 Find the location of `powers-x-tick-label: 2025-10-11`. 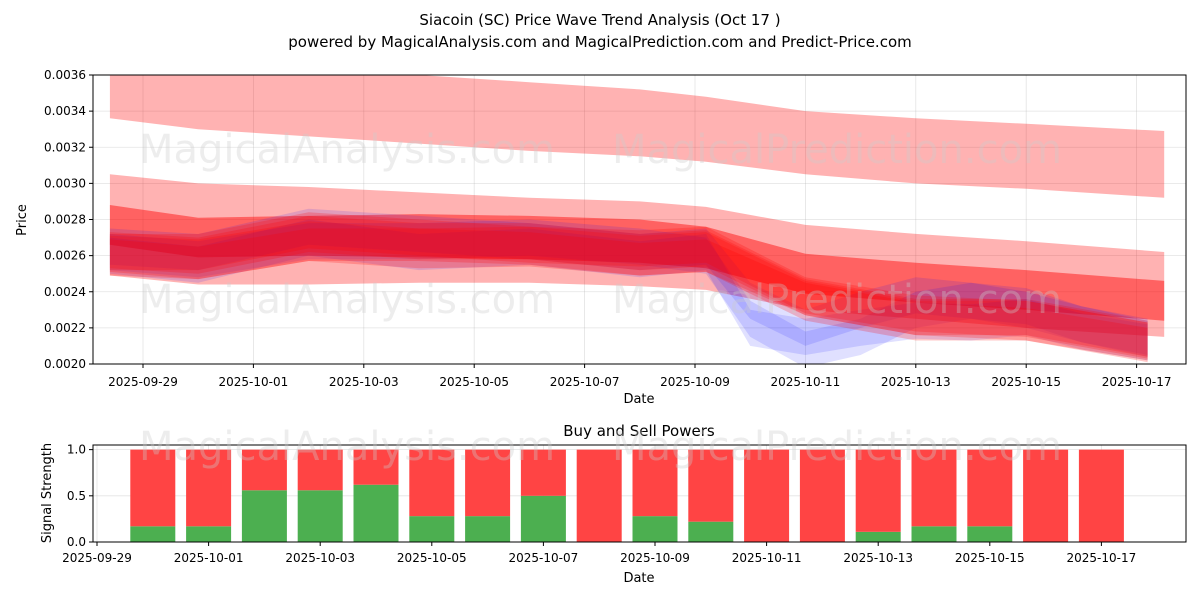

powers-x-tick-label: 2025-10-11 is located at coordinates (767, 558).